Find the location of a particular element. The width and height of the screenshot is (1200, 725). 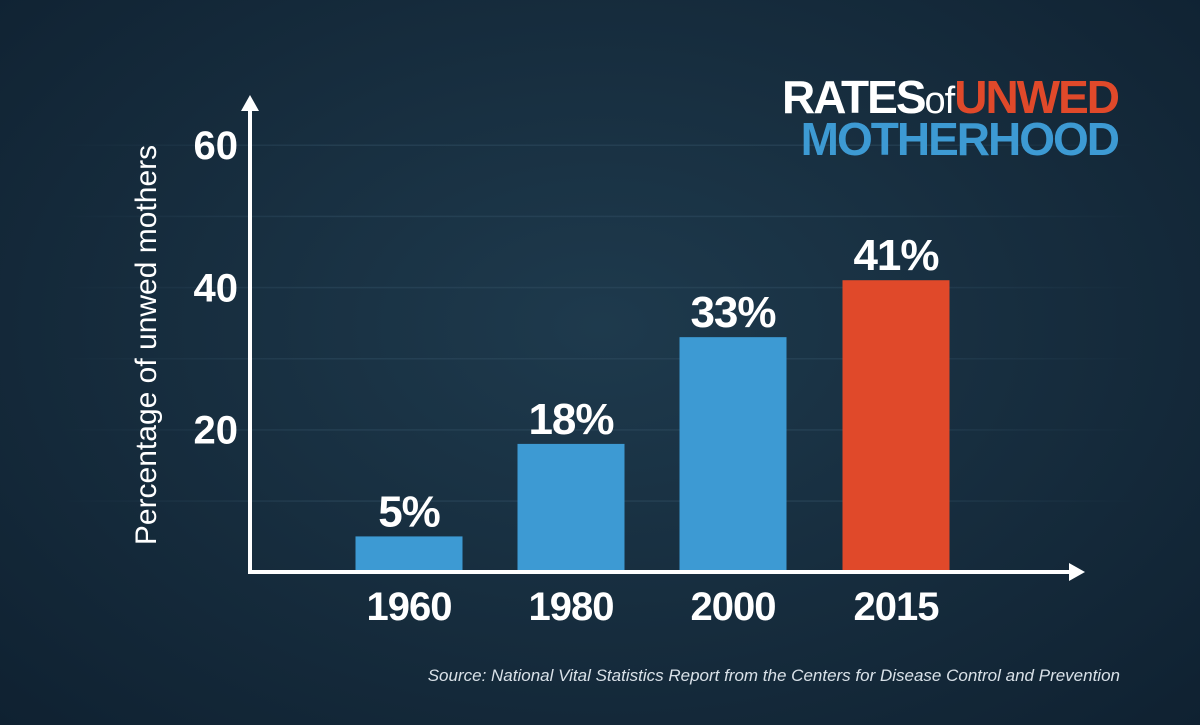

x-axis-arrow is located at coordinates (1077, 572).